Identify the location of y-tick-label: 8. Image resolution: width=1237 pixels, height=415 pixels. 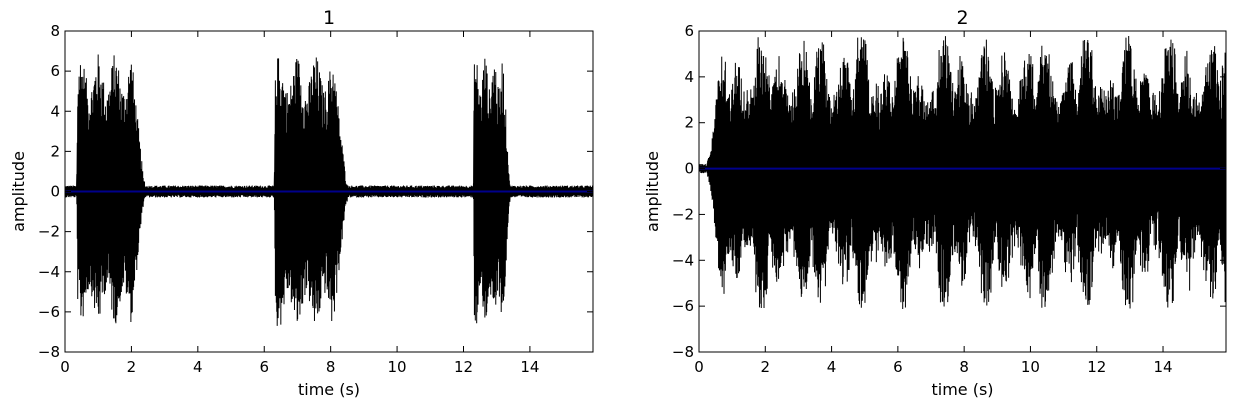
(55, 31).